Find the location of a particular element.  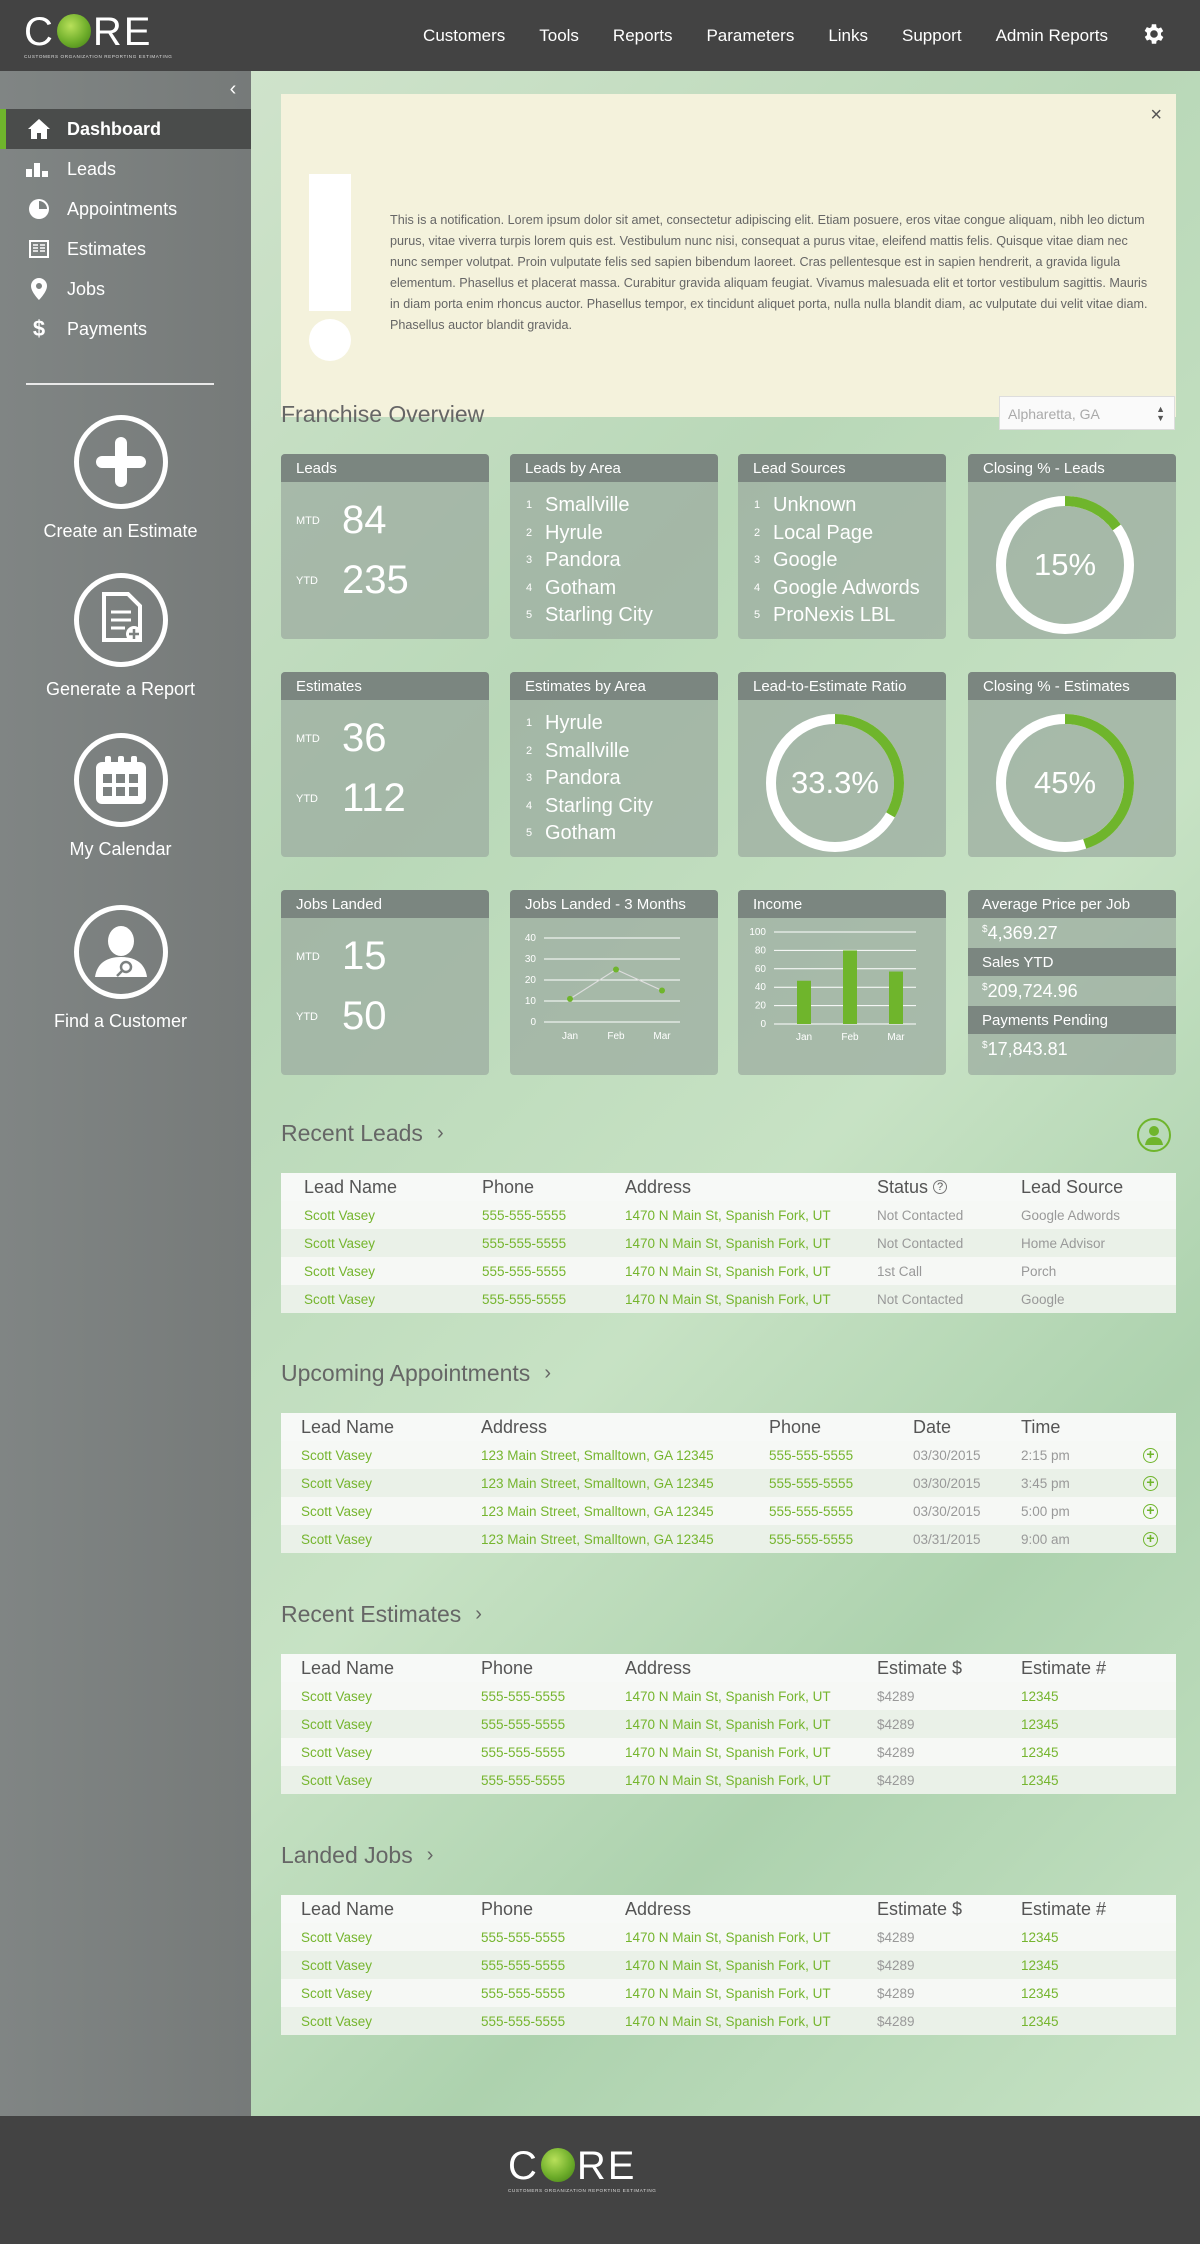

sidebar-item-jobs: Jobs is located at coordinates (125, 289).